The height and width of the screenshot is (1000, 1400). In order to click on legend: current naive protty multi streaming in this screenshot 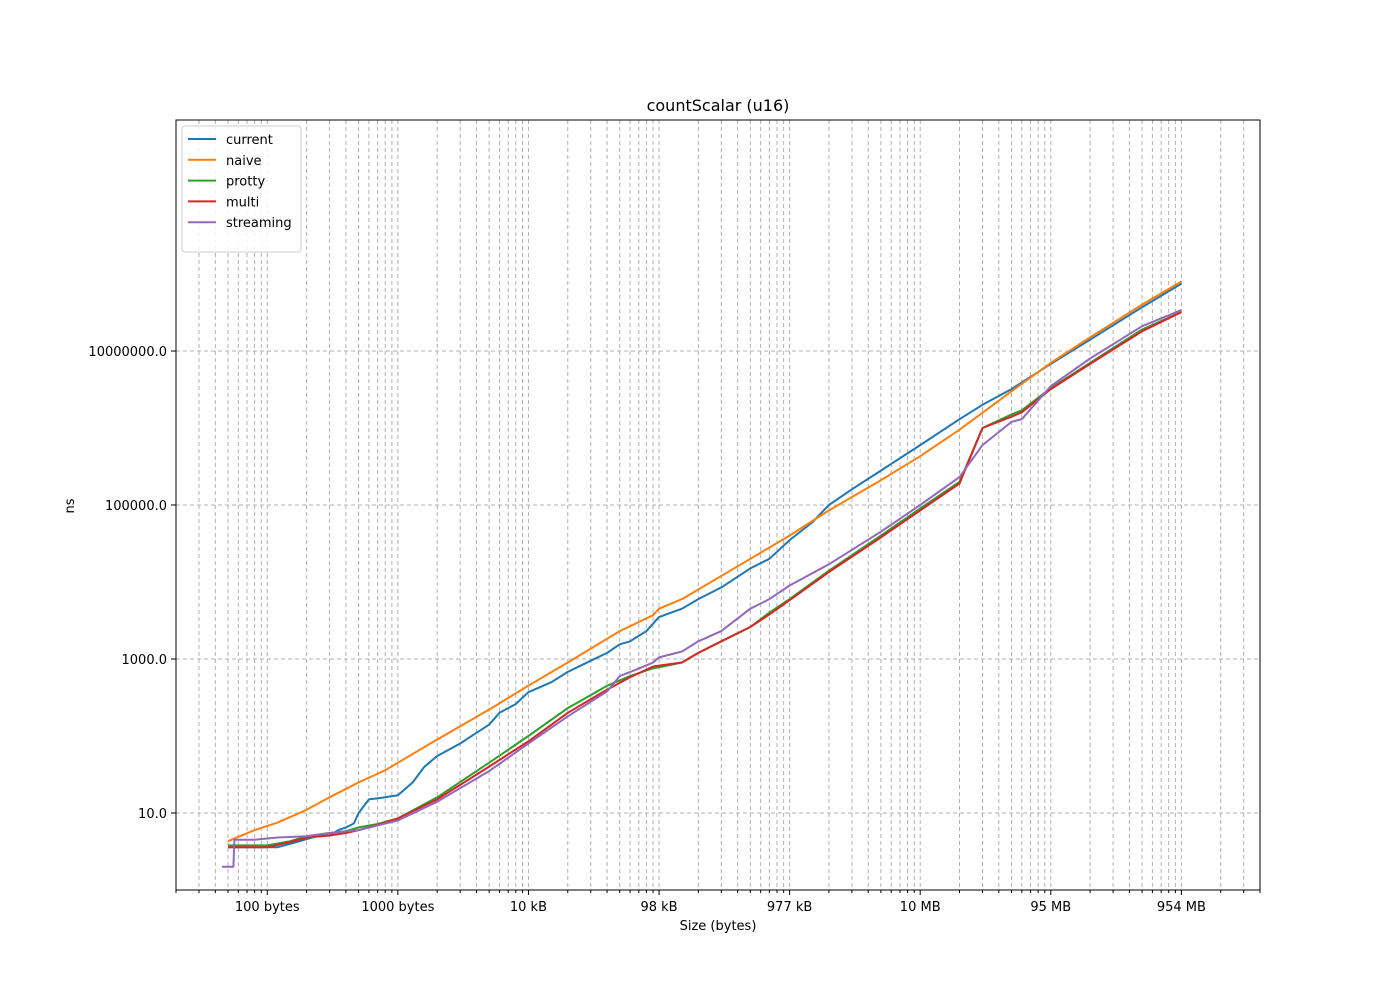, I will do `click(241, 189)`.